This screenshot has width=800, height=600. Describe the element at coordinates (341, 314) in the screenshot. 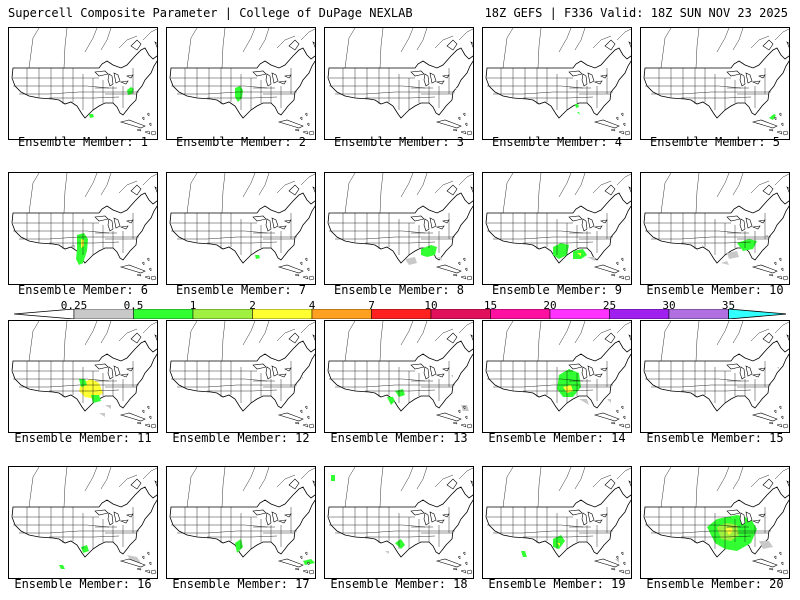

I see `colorbar-segment` at that location.